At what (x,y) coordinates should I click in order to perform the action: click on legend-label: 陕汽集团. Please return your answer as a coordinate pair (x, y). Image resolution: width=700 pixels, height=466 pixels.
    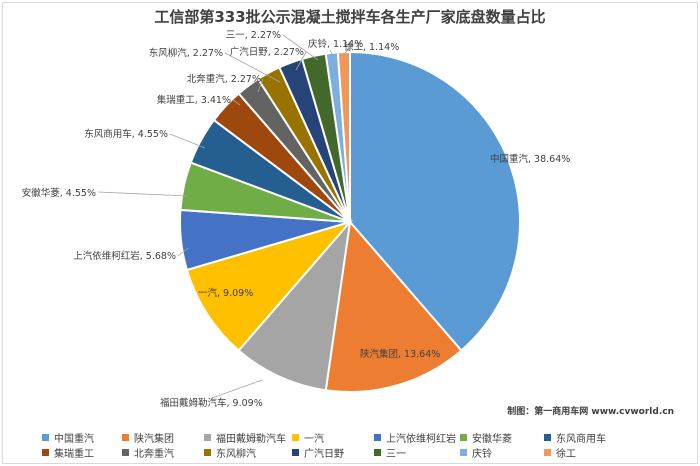
    Looking at the image, I should click on (154, 439).